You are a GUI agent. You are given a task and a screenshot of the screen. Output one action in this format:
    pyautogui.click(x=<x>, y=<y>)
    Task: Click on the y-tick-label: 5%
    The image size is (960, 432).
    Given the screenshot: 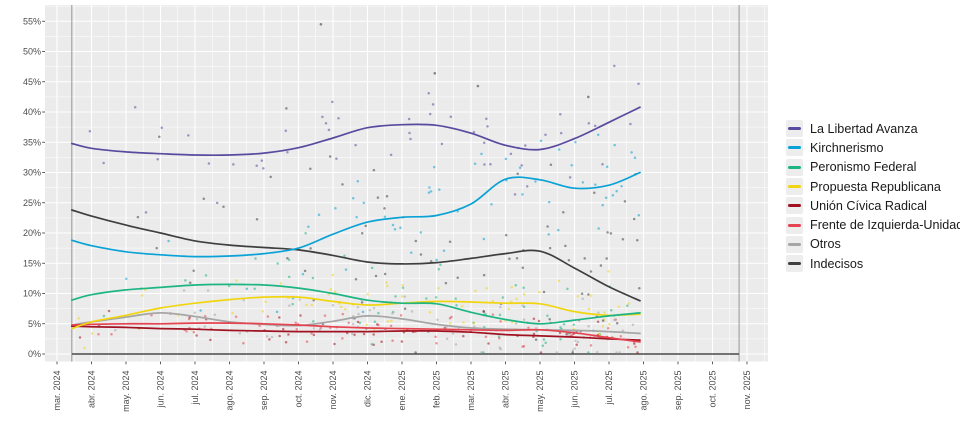 What is the action you would take?
    pyautogui.click(x=34, y=324)
    